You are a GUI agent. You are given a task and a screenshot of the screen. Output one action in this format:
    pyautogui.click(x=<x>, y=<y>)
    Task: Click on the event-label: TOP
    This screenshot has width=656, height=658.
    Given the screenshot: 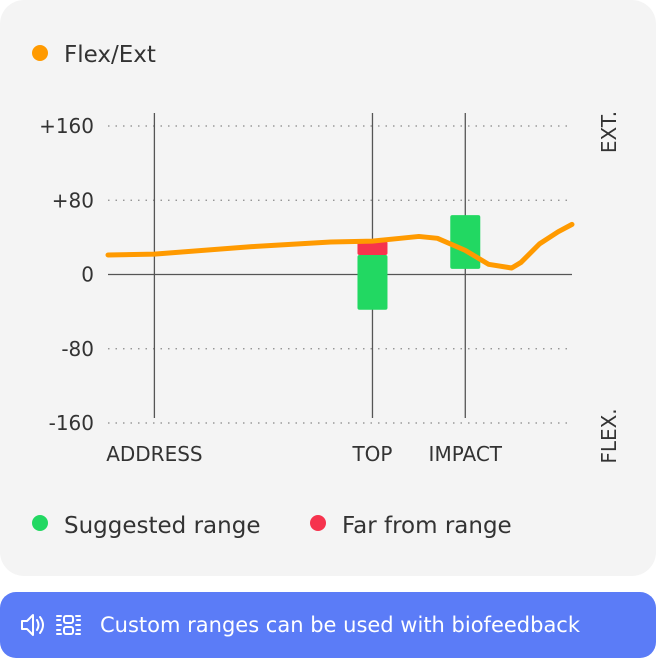 What is the action you would take?
    pyautogui.click(x=371, y=454)
    